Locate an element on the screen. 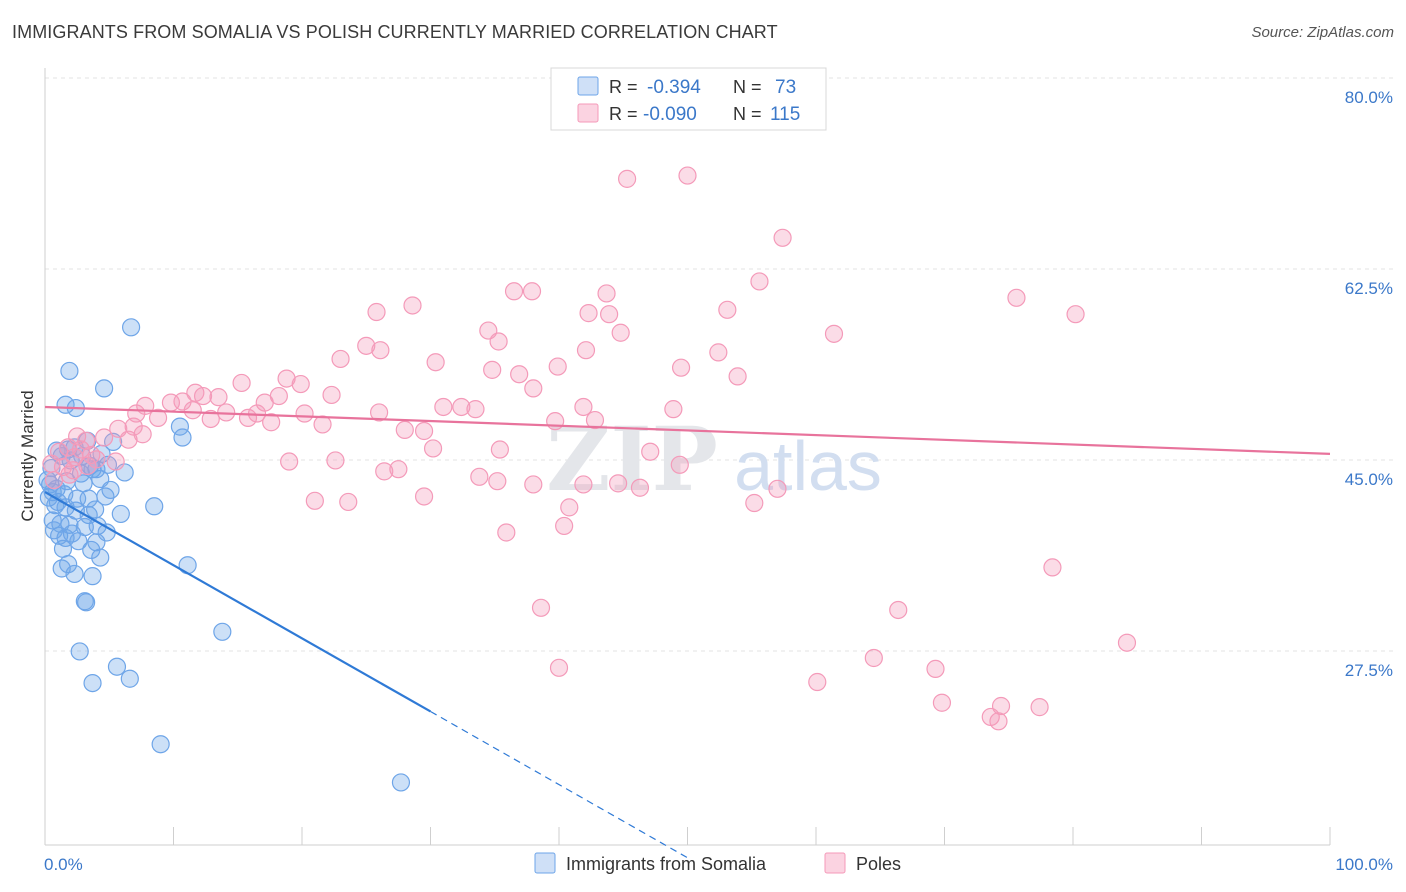  somalia-points is located at coordinates (224, 555).